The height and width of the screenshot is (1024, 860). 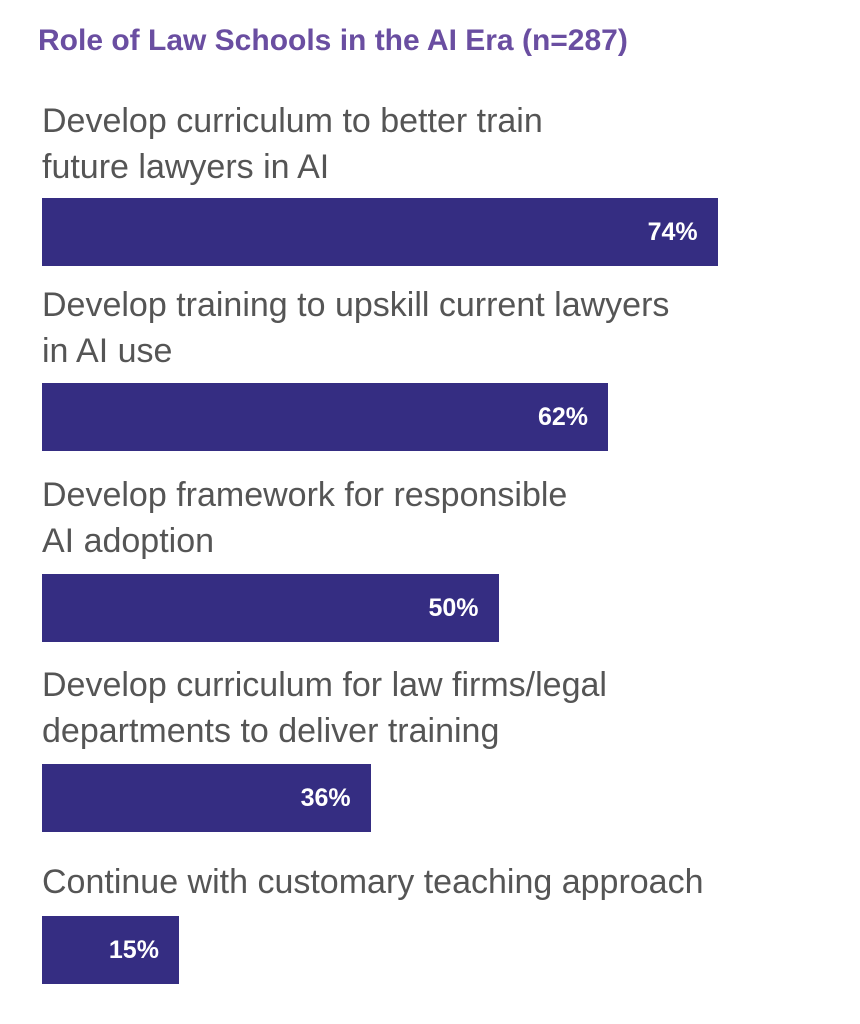 I want to click on bar: 62%, so click(x=325, y=417).